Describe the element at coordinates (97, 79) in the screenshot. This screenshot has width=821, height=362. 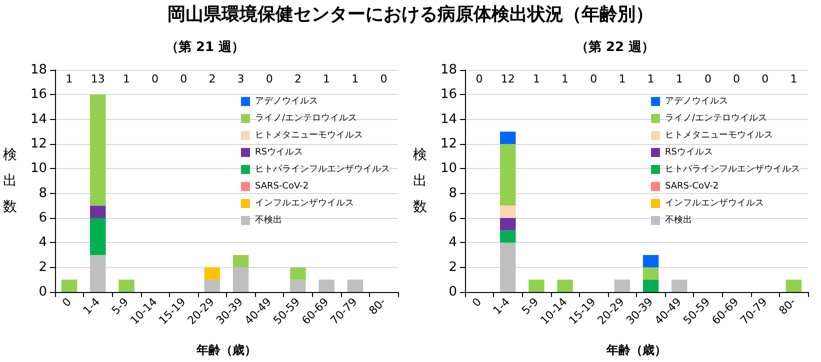
I see `annotation: 13` at that location.